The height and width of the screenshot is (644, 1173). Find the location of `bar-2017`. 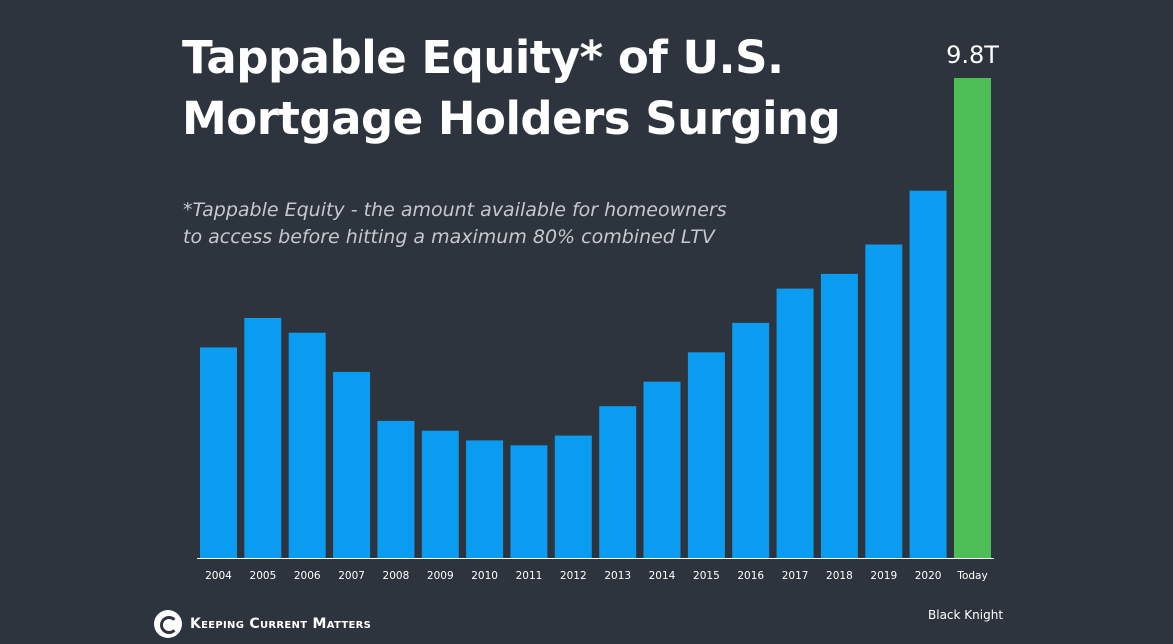

bar-2017 is located at coordinates (795, 423).